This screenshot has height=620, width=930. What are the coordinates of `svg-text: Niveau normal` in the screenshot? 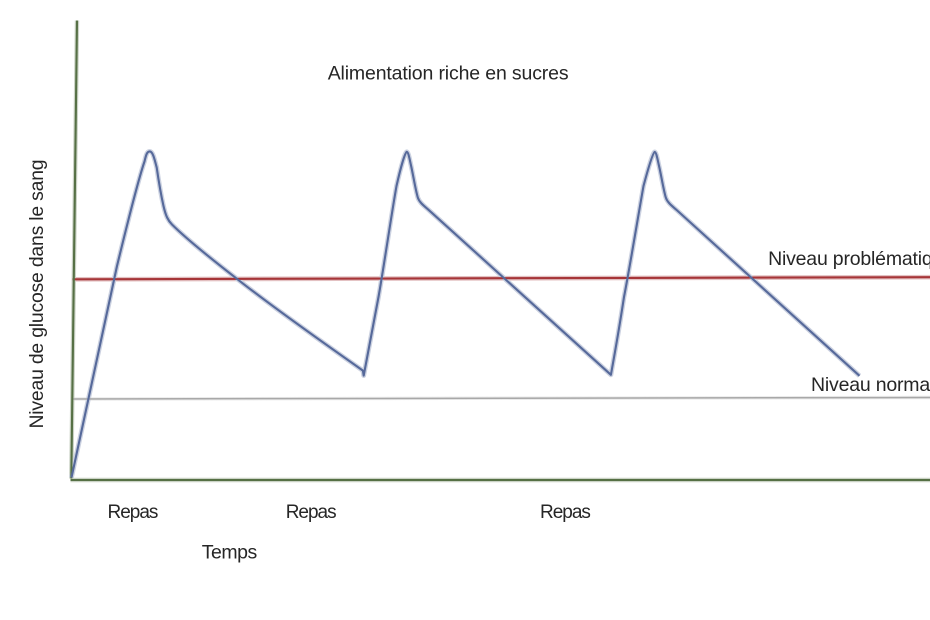 It's located at (870, 385).